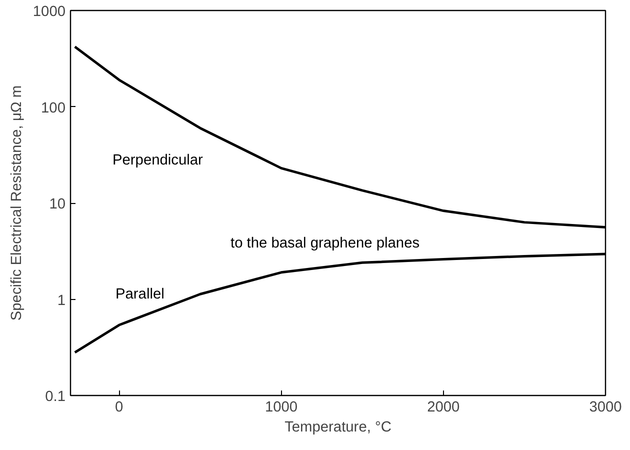 Image resolution: width=630 pixels, height=450 pixels. What do you see at coordinates (281, 408) in the screenshot?
I see `x-tick-label: 1000` at bounding box center [281, 408].